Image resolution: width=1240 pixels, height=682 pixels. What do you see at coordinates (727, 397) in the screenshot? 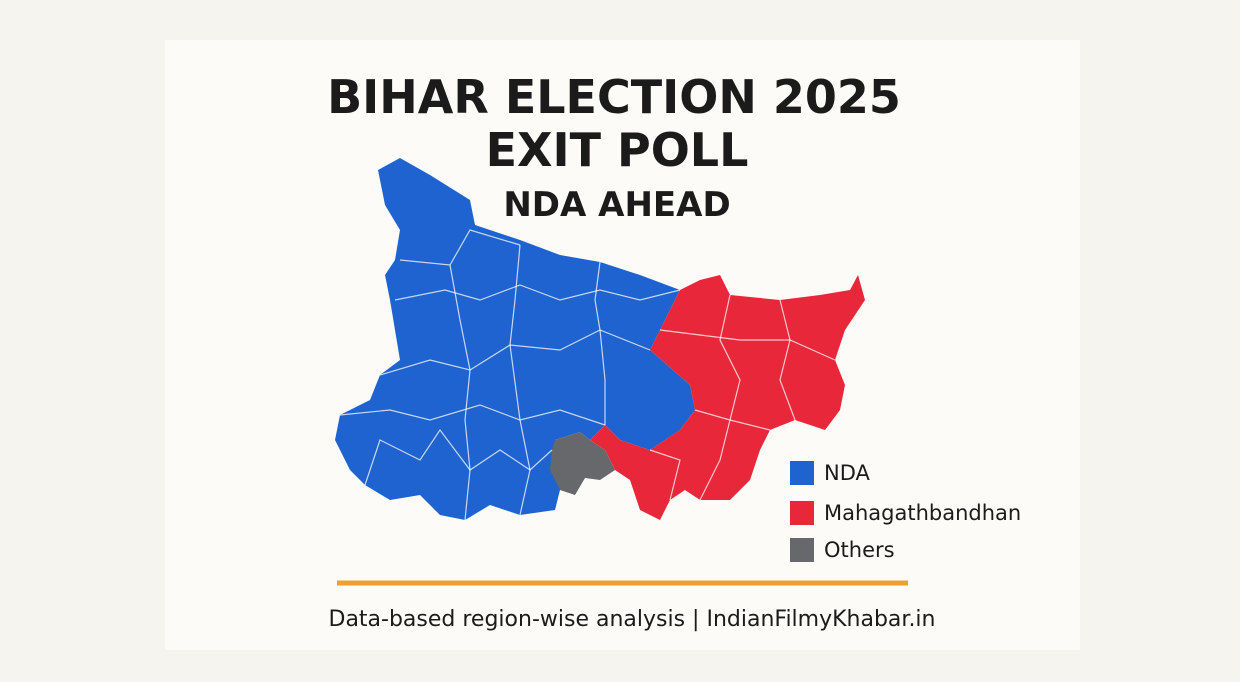
I see `mahagathbandhan-region` at bounding box center [727, 397].